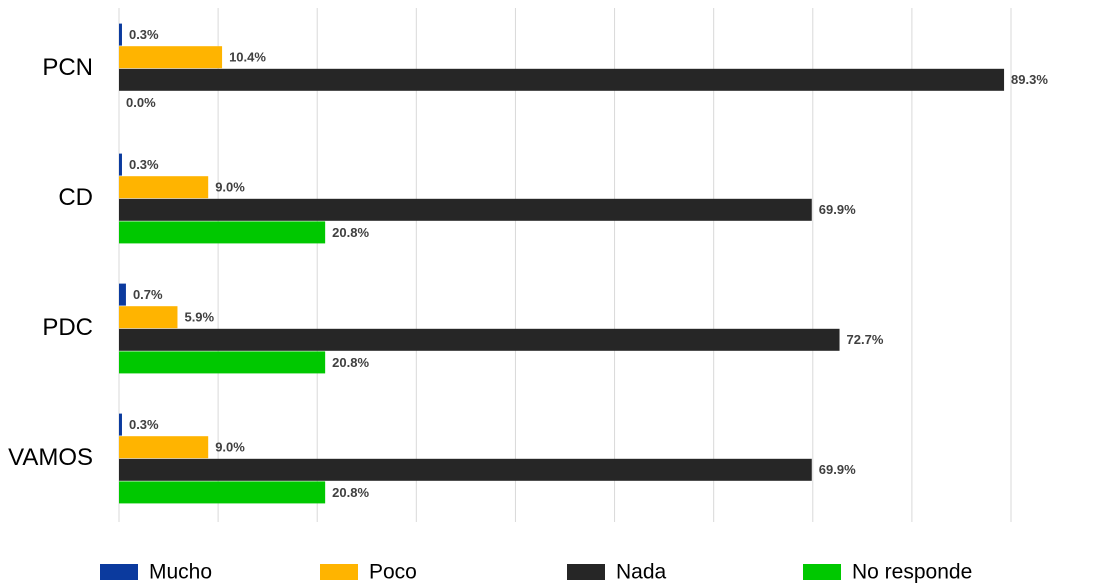 This screenshot has height=585, width=1110. I want to click on legend-label: Nada, so click(641, 572).